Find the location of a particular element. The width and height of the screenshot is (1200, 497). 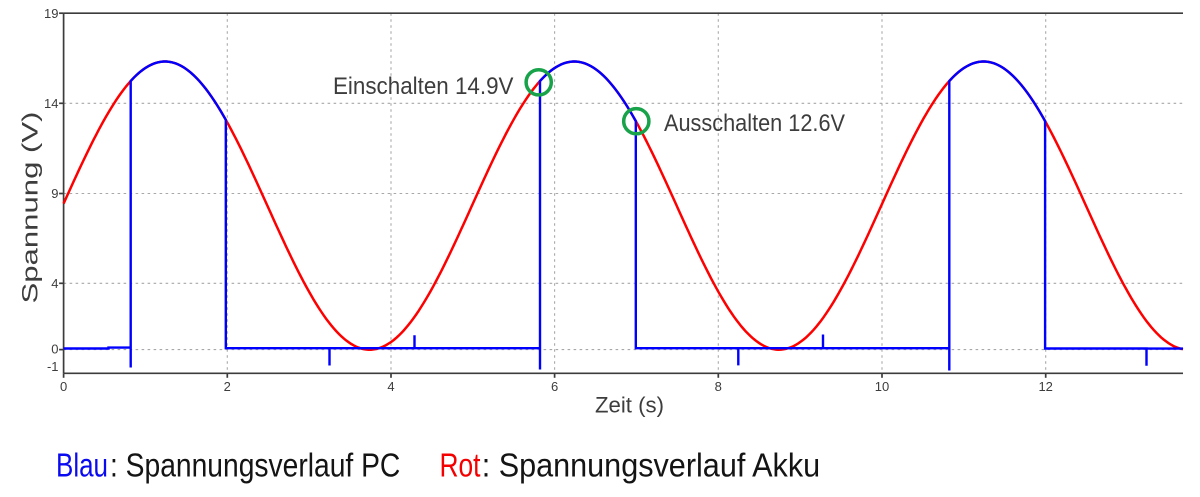

svg-text: 10 is located at coordinates (882, 386).